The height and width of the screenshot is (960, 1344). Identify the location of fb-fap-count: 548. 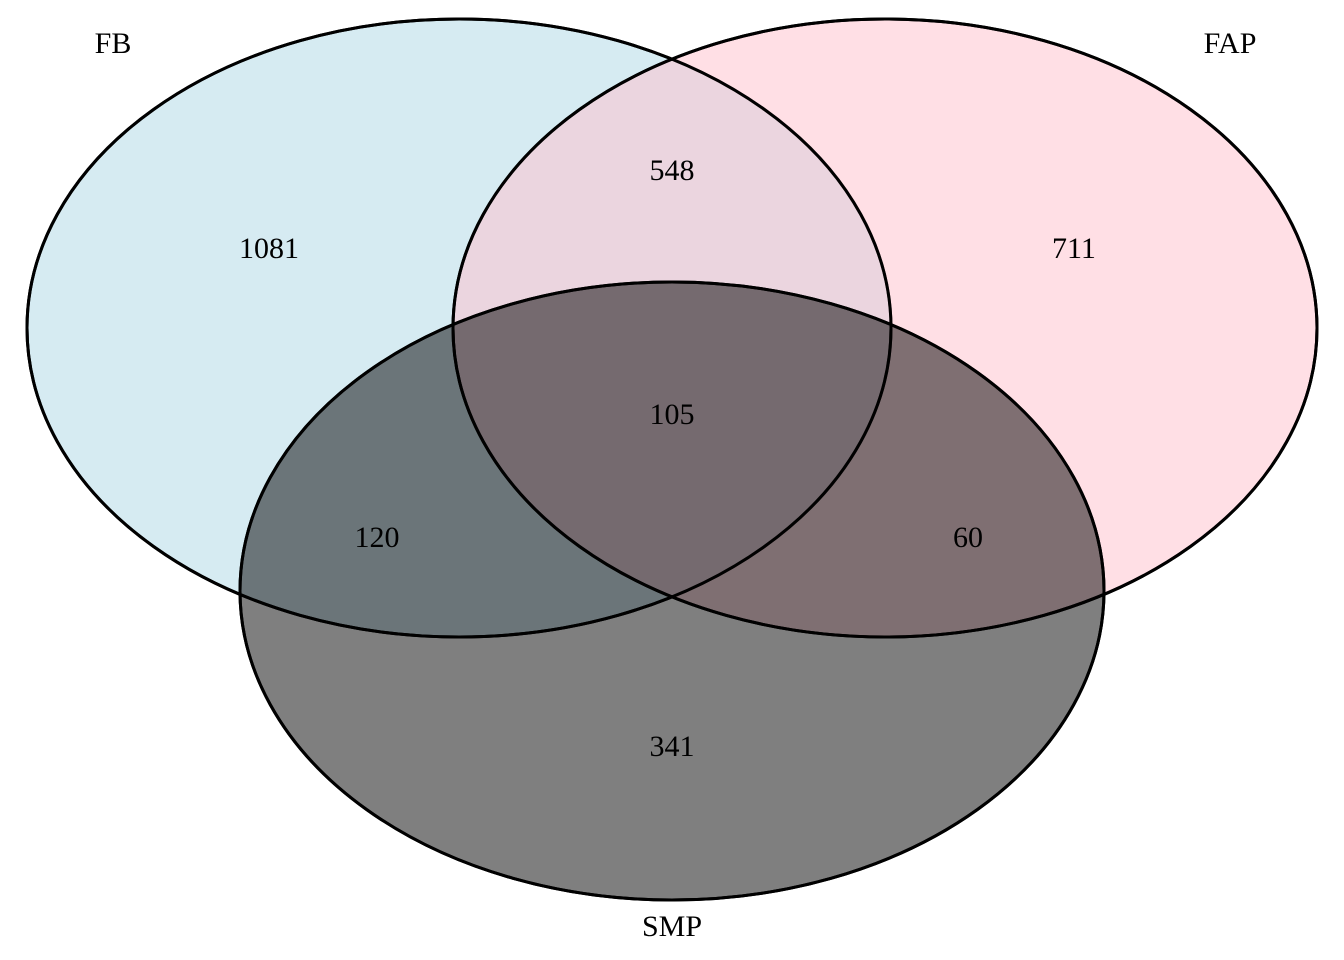
(672, 170).